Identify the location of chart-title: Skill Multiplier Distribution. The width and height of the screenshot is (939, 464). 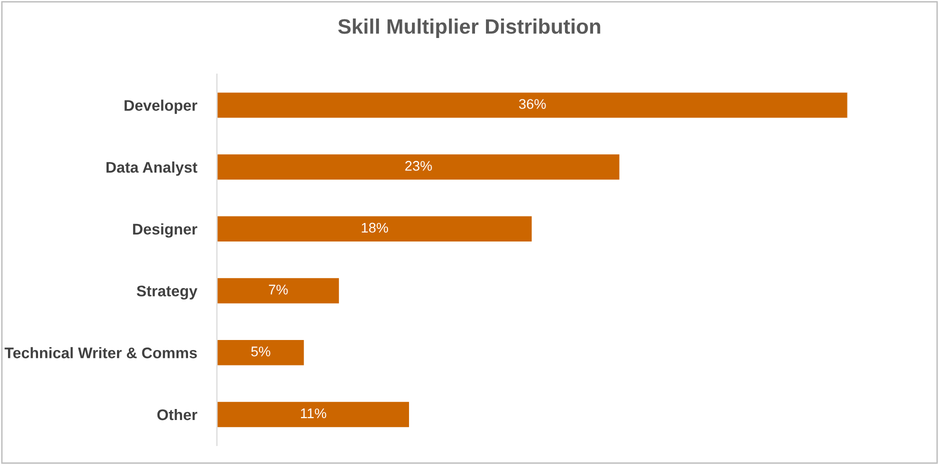
(469, 28).